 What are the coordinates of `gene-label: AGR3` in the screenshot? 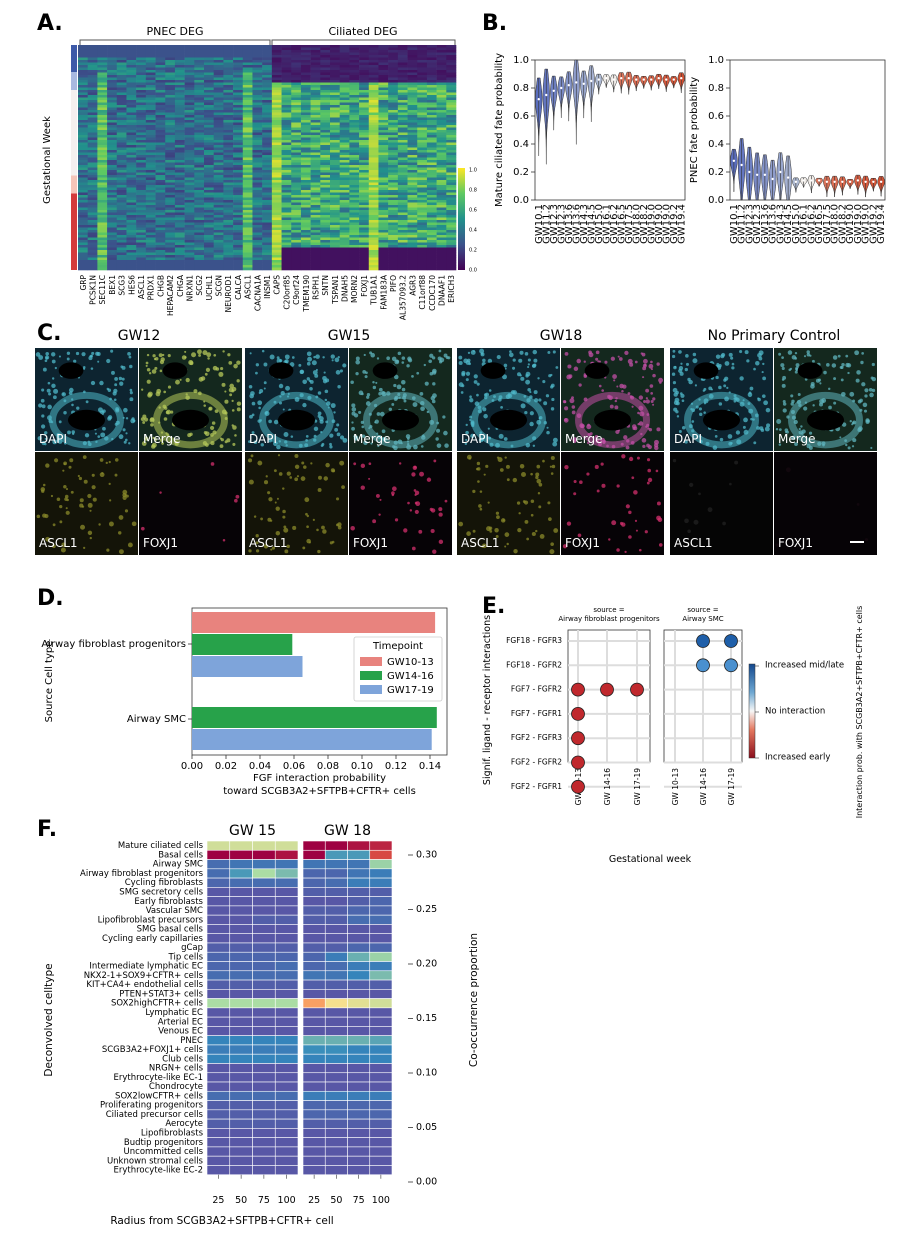 It's located at (412, 285).